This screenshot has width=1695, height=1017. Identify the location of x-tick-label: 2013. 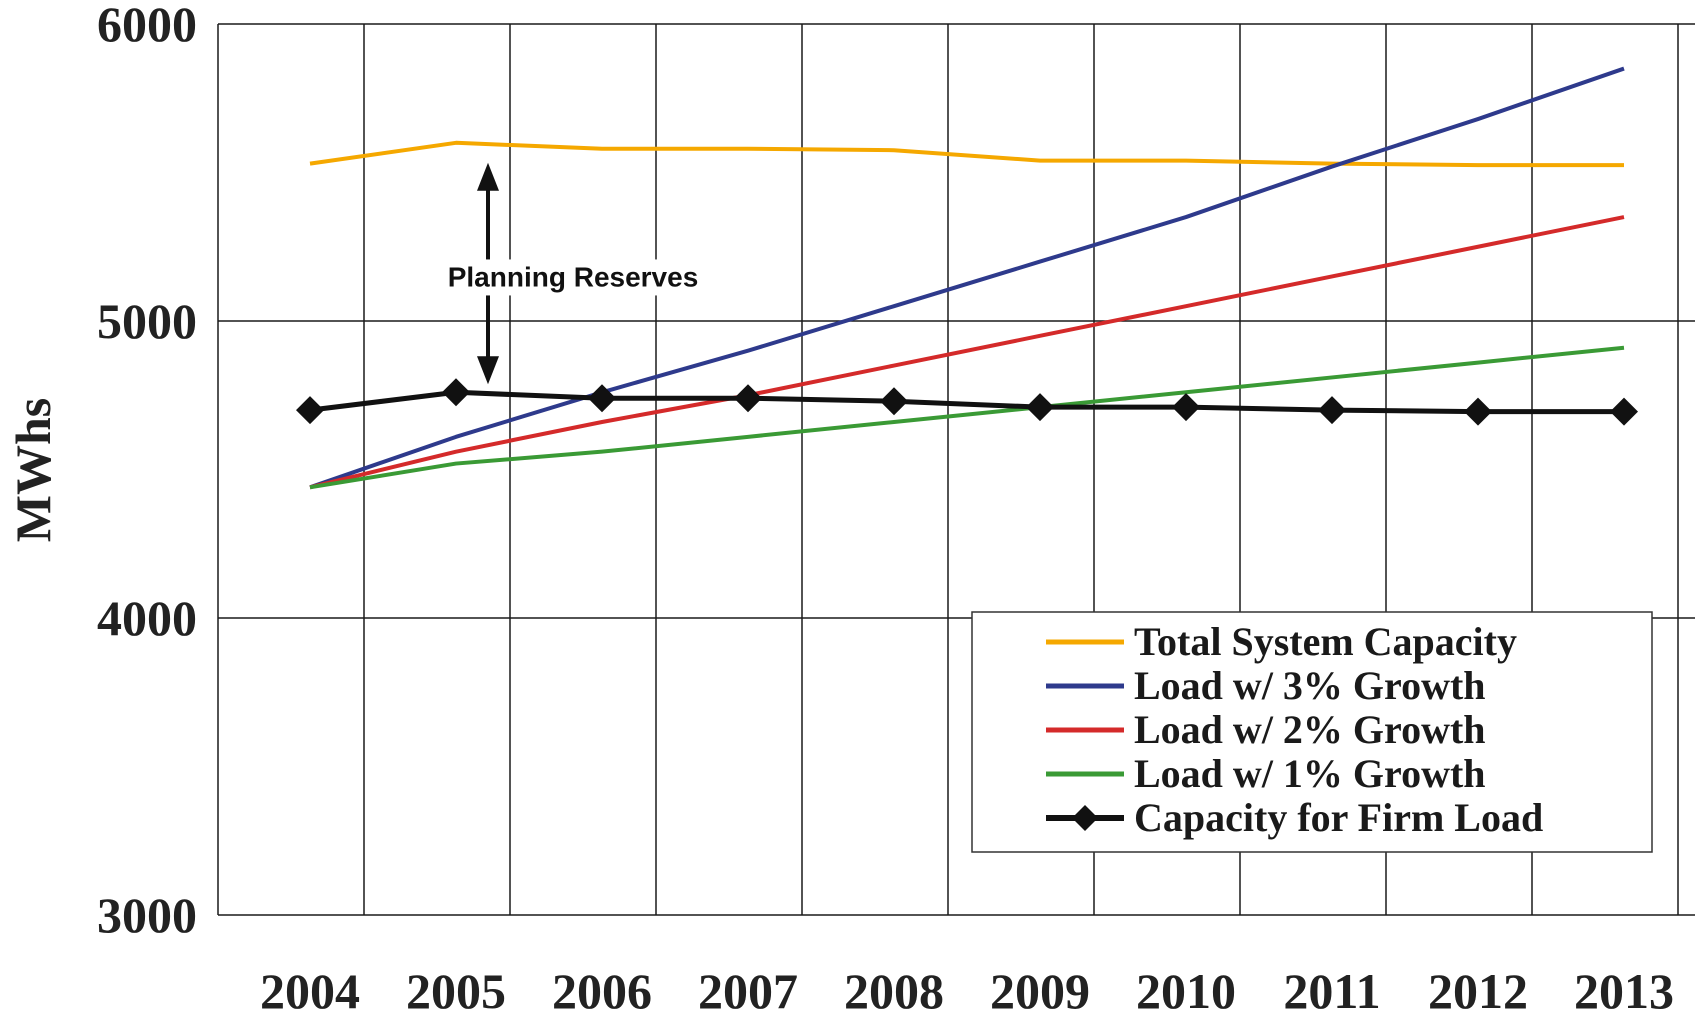
(1624, 990).